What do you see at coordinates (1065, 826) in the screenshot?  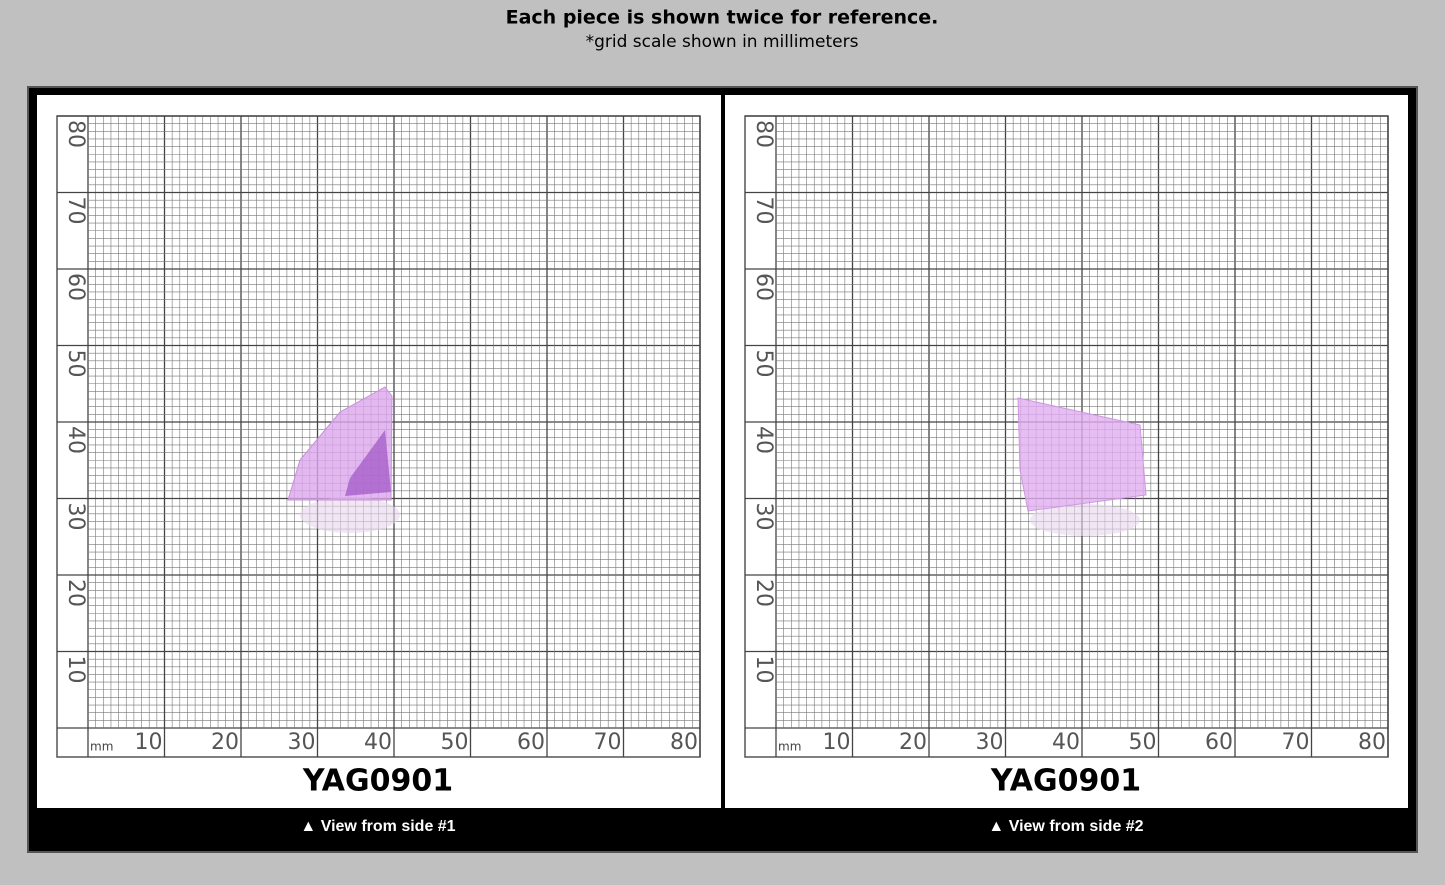 I see `view-caption: ▲ View from side #2` at bounding box center [1065, 826].